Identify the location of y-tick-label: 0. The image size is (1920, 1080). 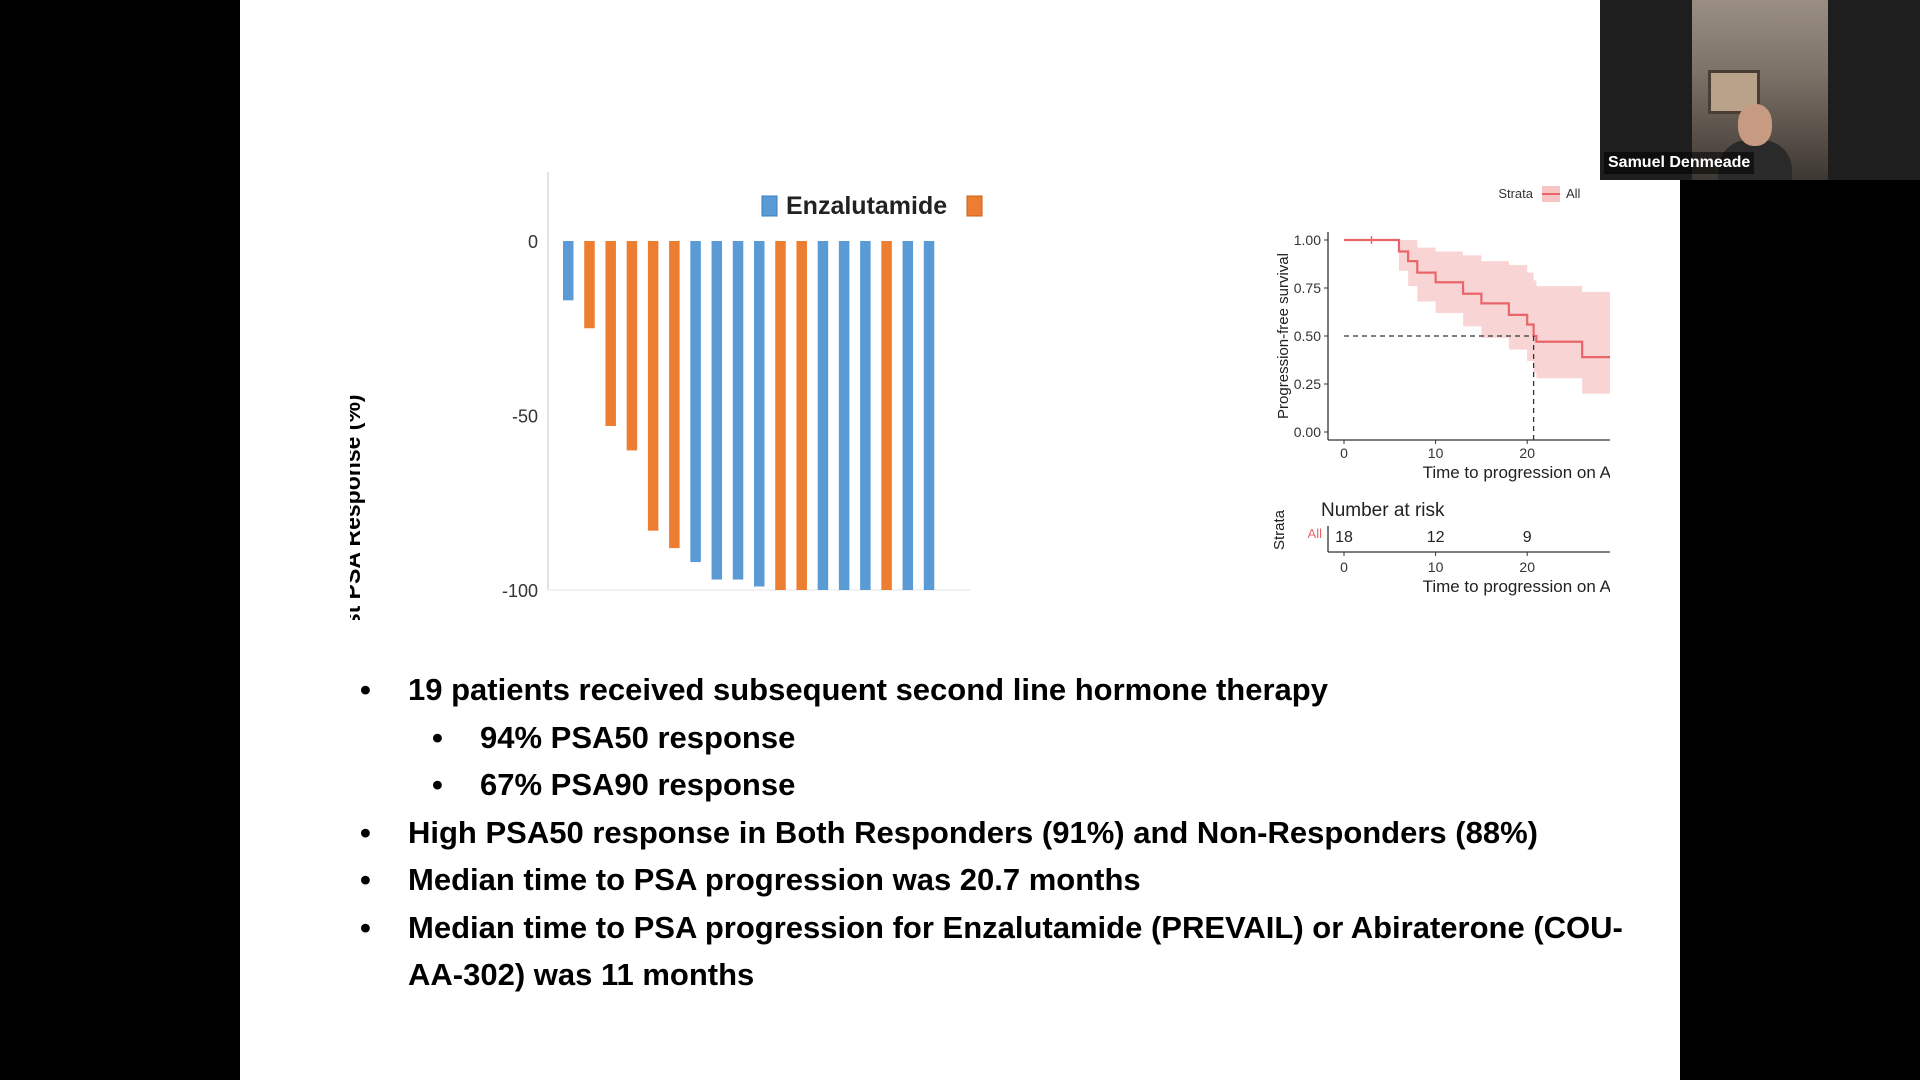
(533, 242).